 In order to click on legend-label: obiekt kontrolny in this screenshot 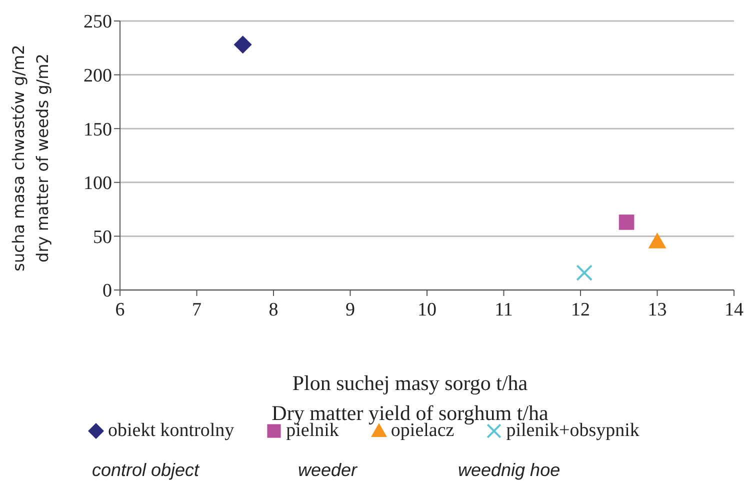, I will do `click(171, 431)`.